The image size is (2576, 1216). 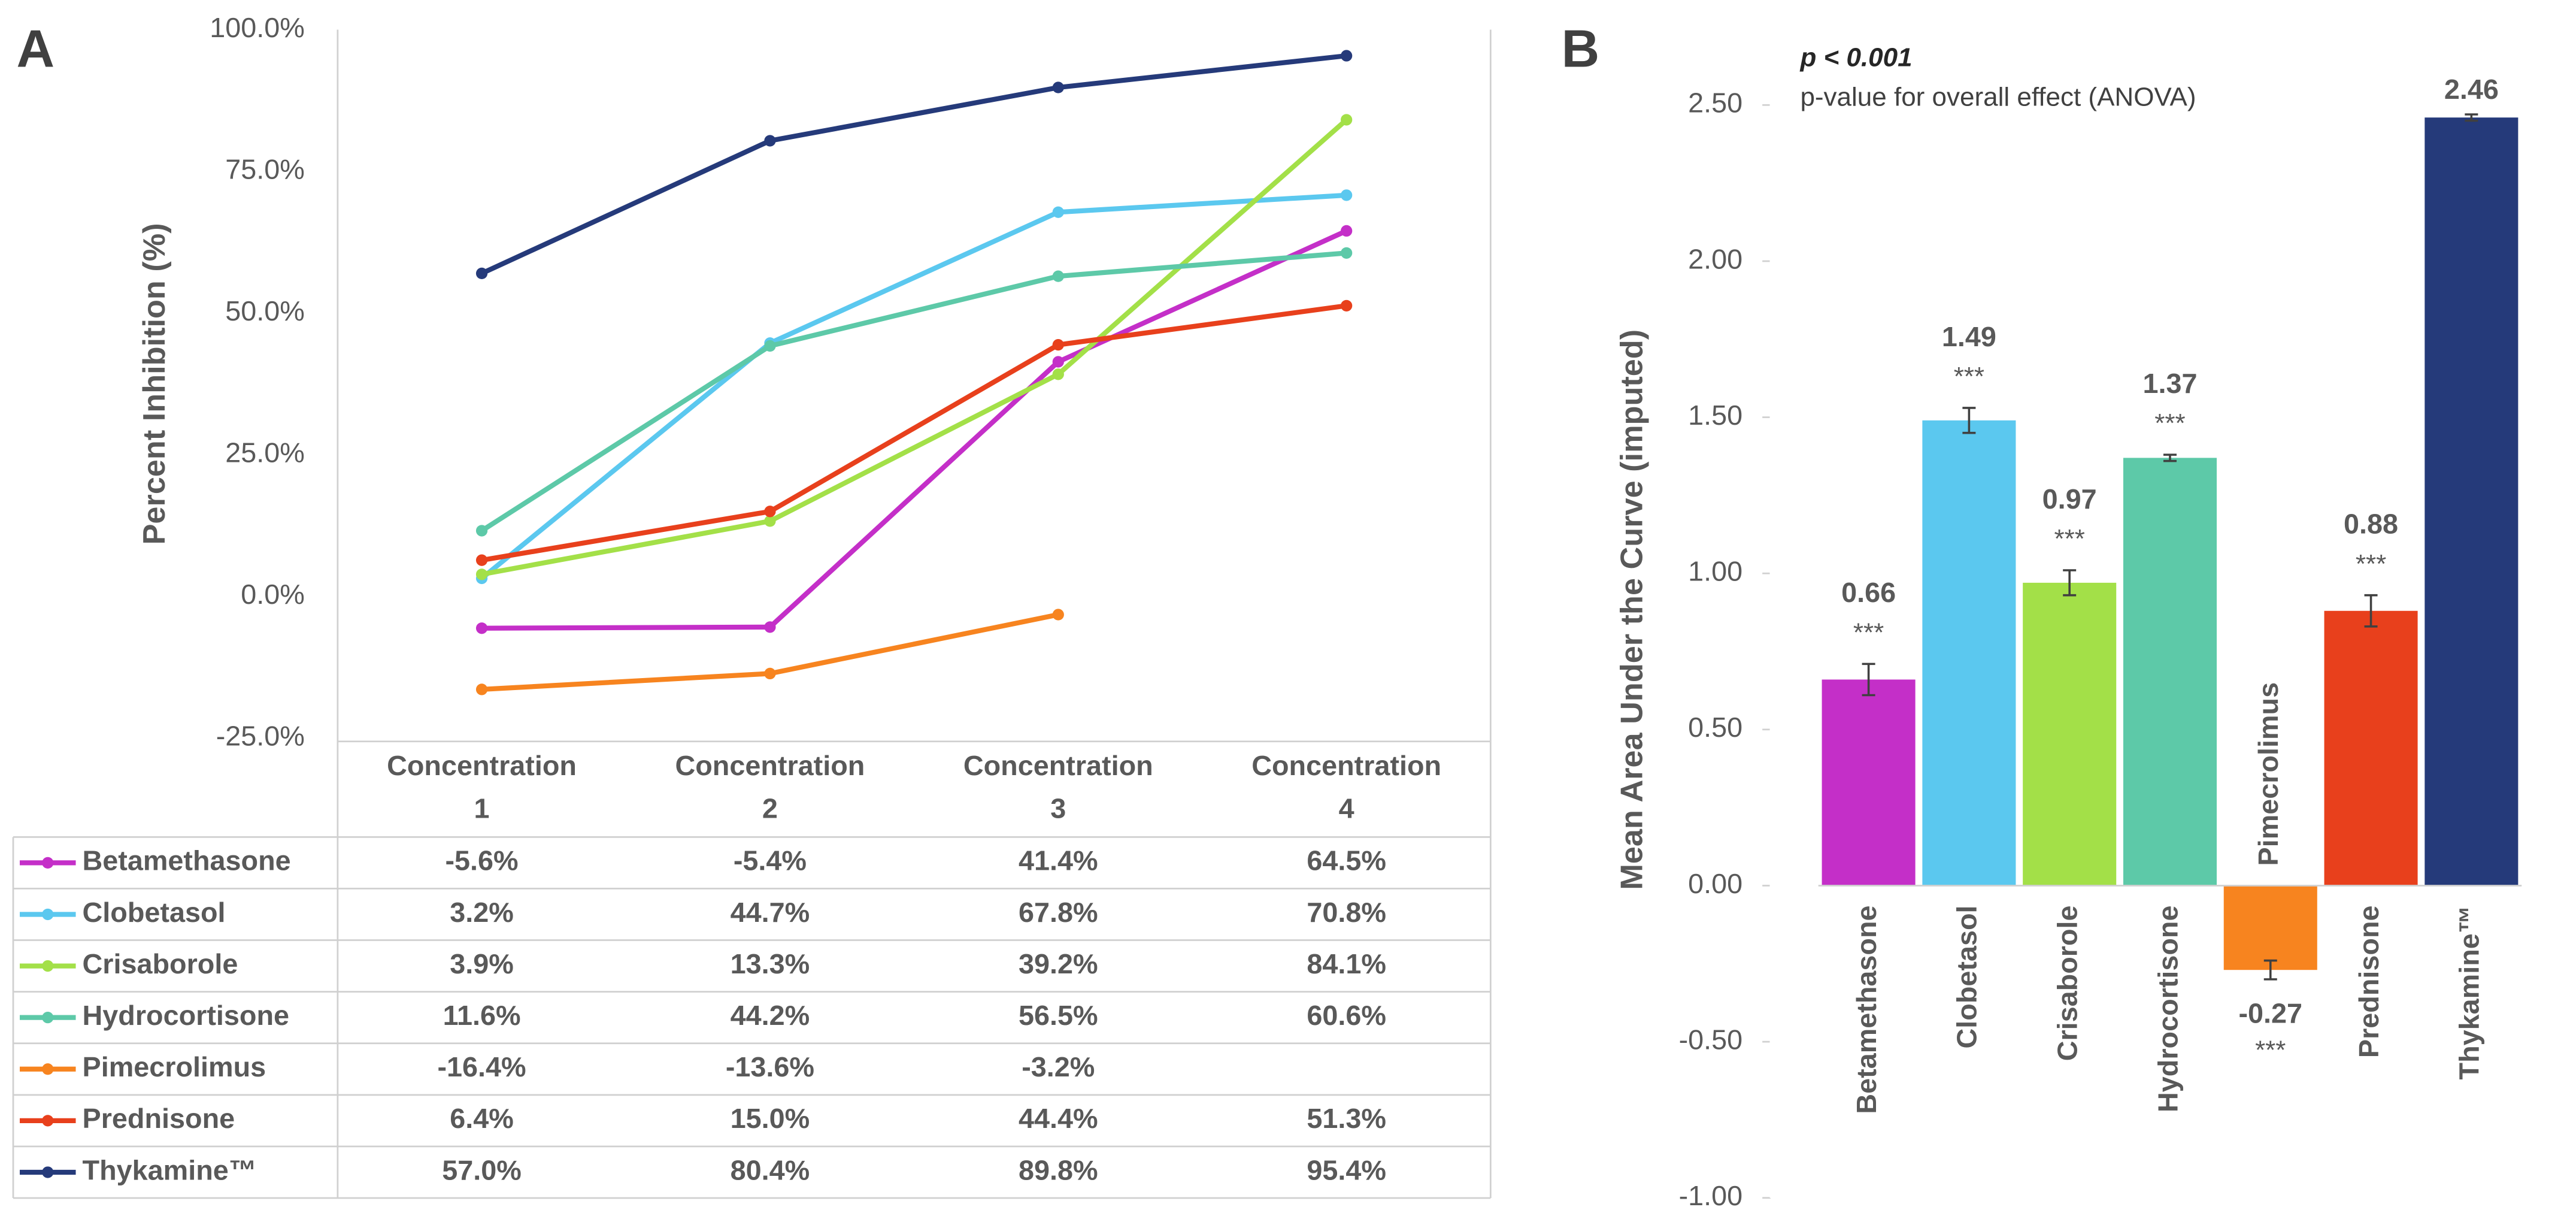 I want to click on category-label: Clobetasol, so click(x=1967, y=976).